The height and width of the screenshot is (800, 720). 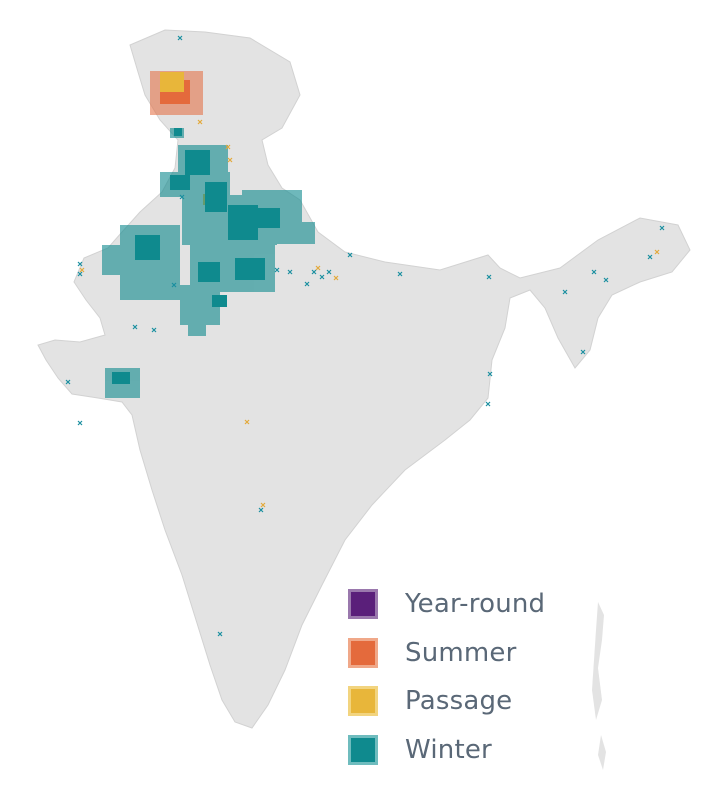 I want to click on legend-item-winter: Winter, so click(x=468, y=750).